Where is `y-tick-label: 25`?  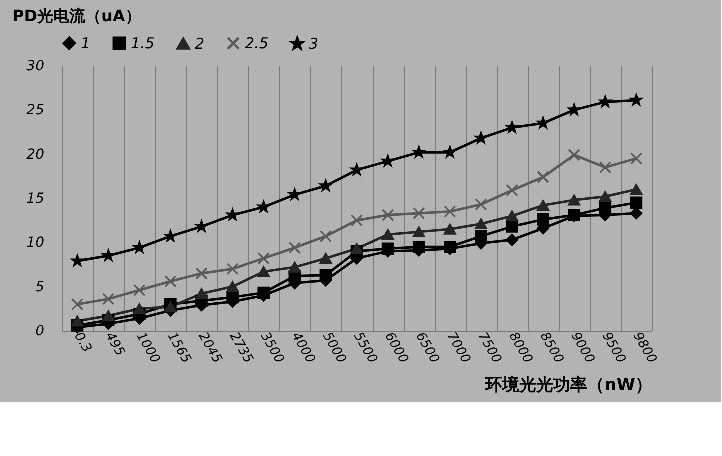 y-tick-label: 25 is located at coordinates (35, 110).